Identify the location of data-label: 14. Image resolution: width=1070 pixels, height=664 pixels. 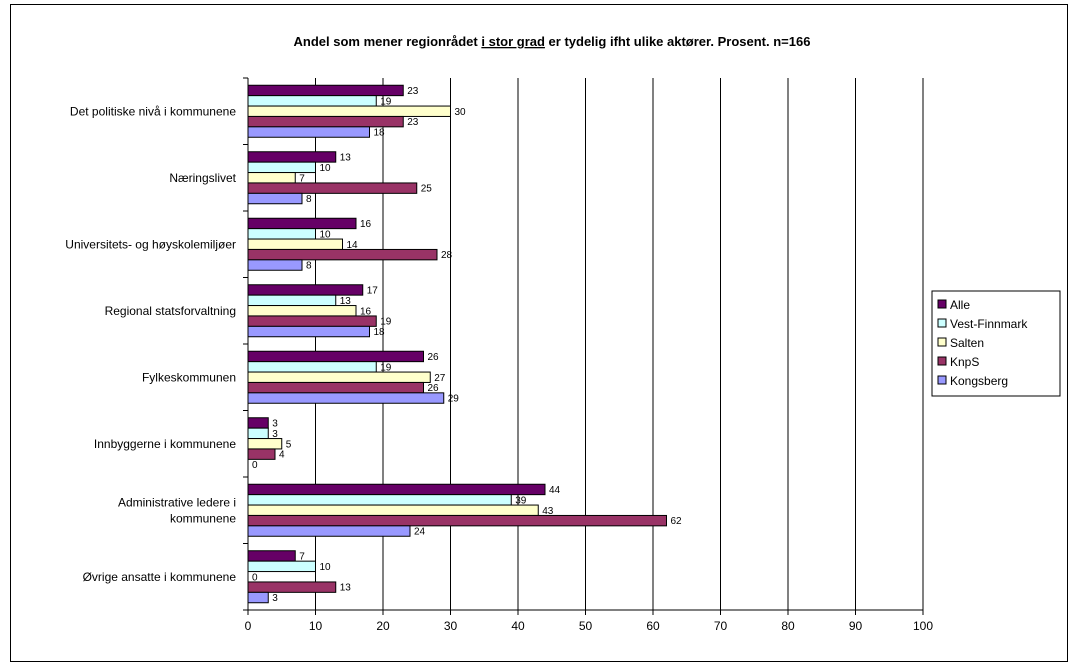
(353, 245).